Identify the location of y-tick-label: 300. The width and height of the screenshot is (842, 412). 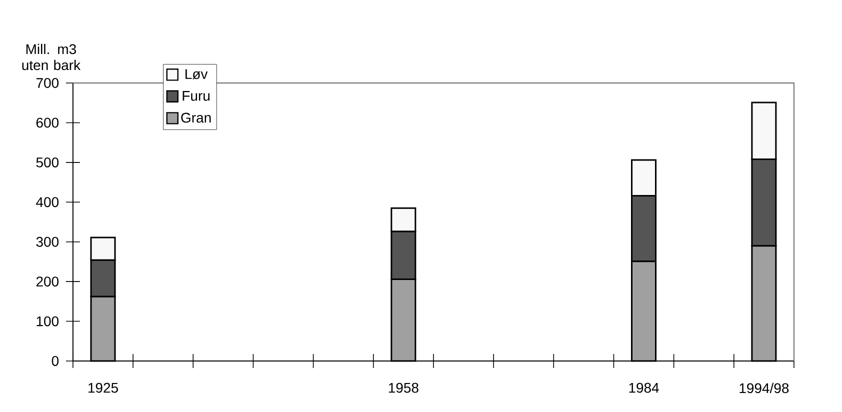
(47, 241).